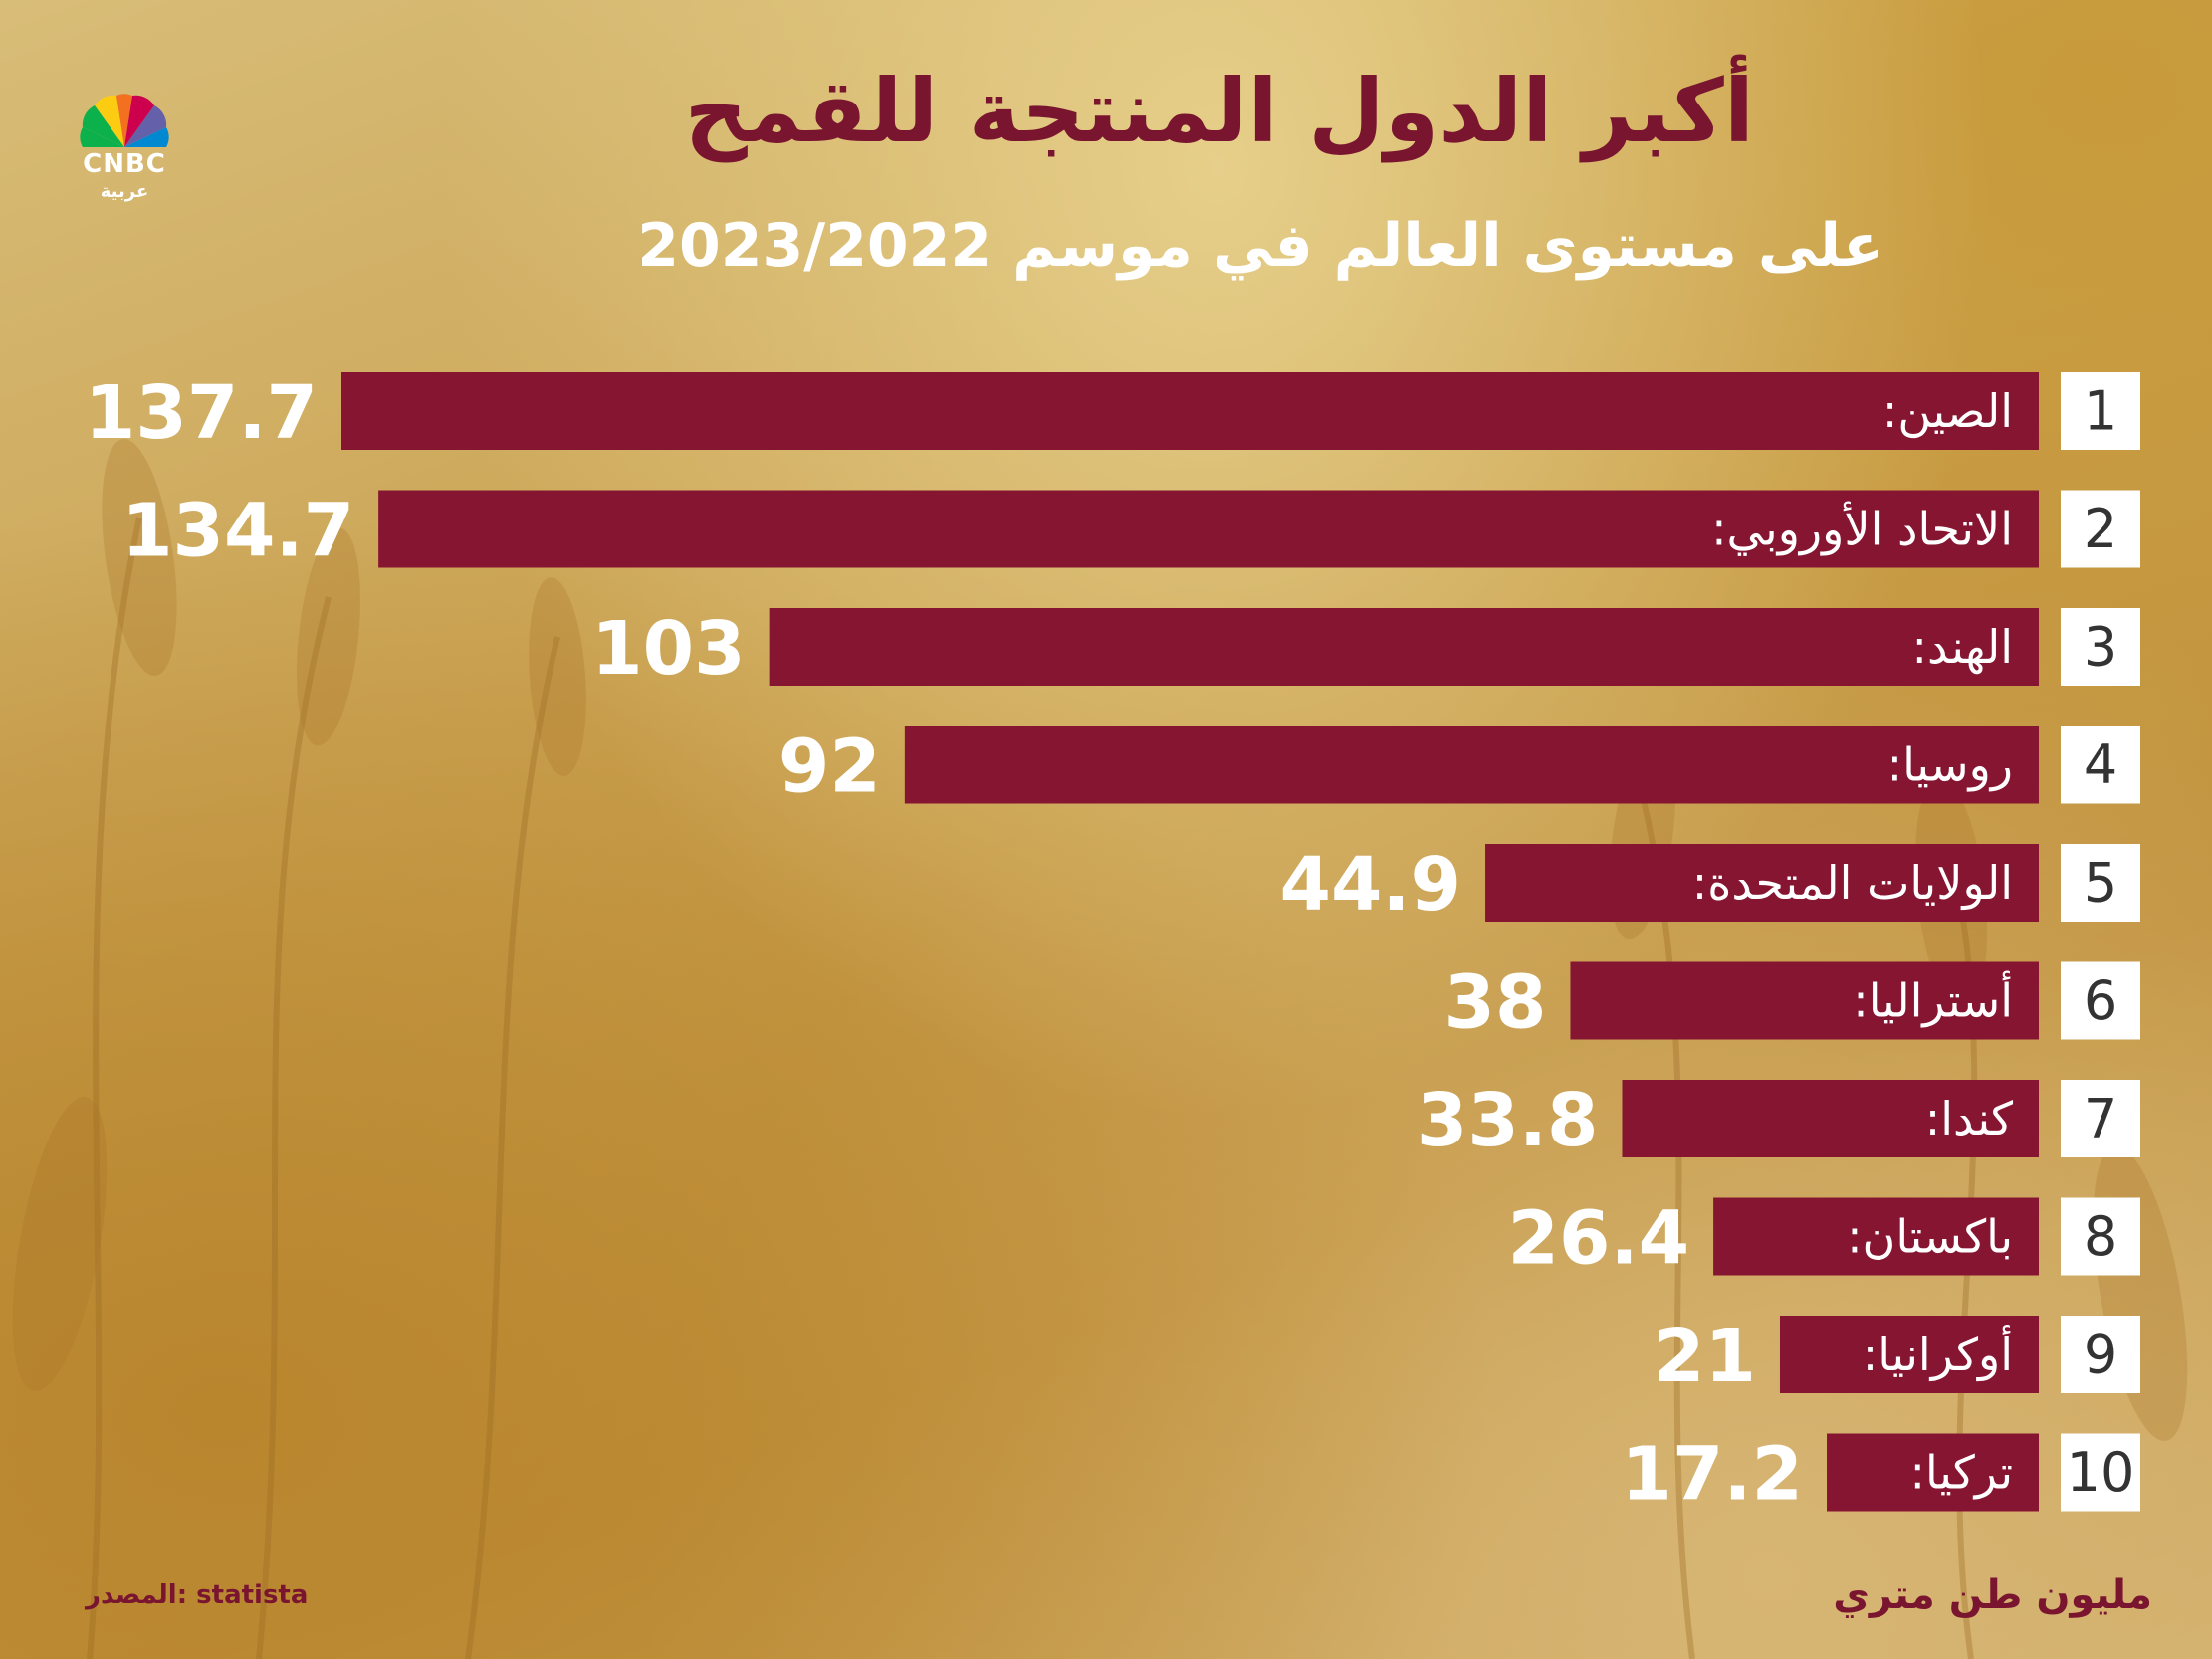  What do you see at coordinates (1992, 1595) in the screenshot?
I see `unit-label: مليون طن متري` at bounding box center [1992, 1595].